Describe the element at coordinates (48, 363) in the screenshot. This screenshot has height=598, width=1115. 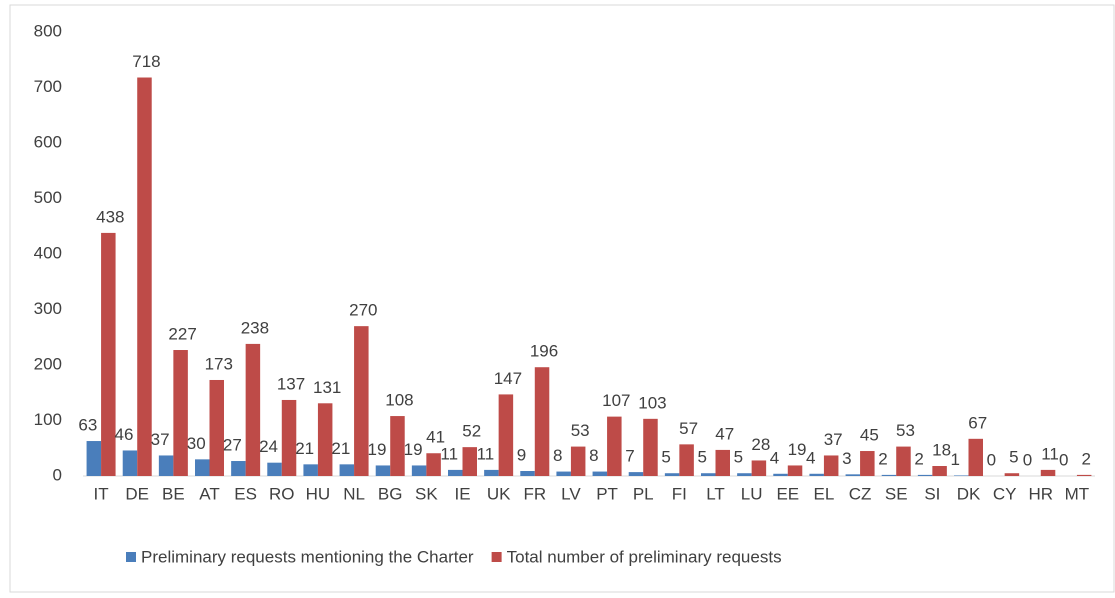
I see `y-tick-label: 200` at that location.